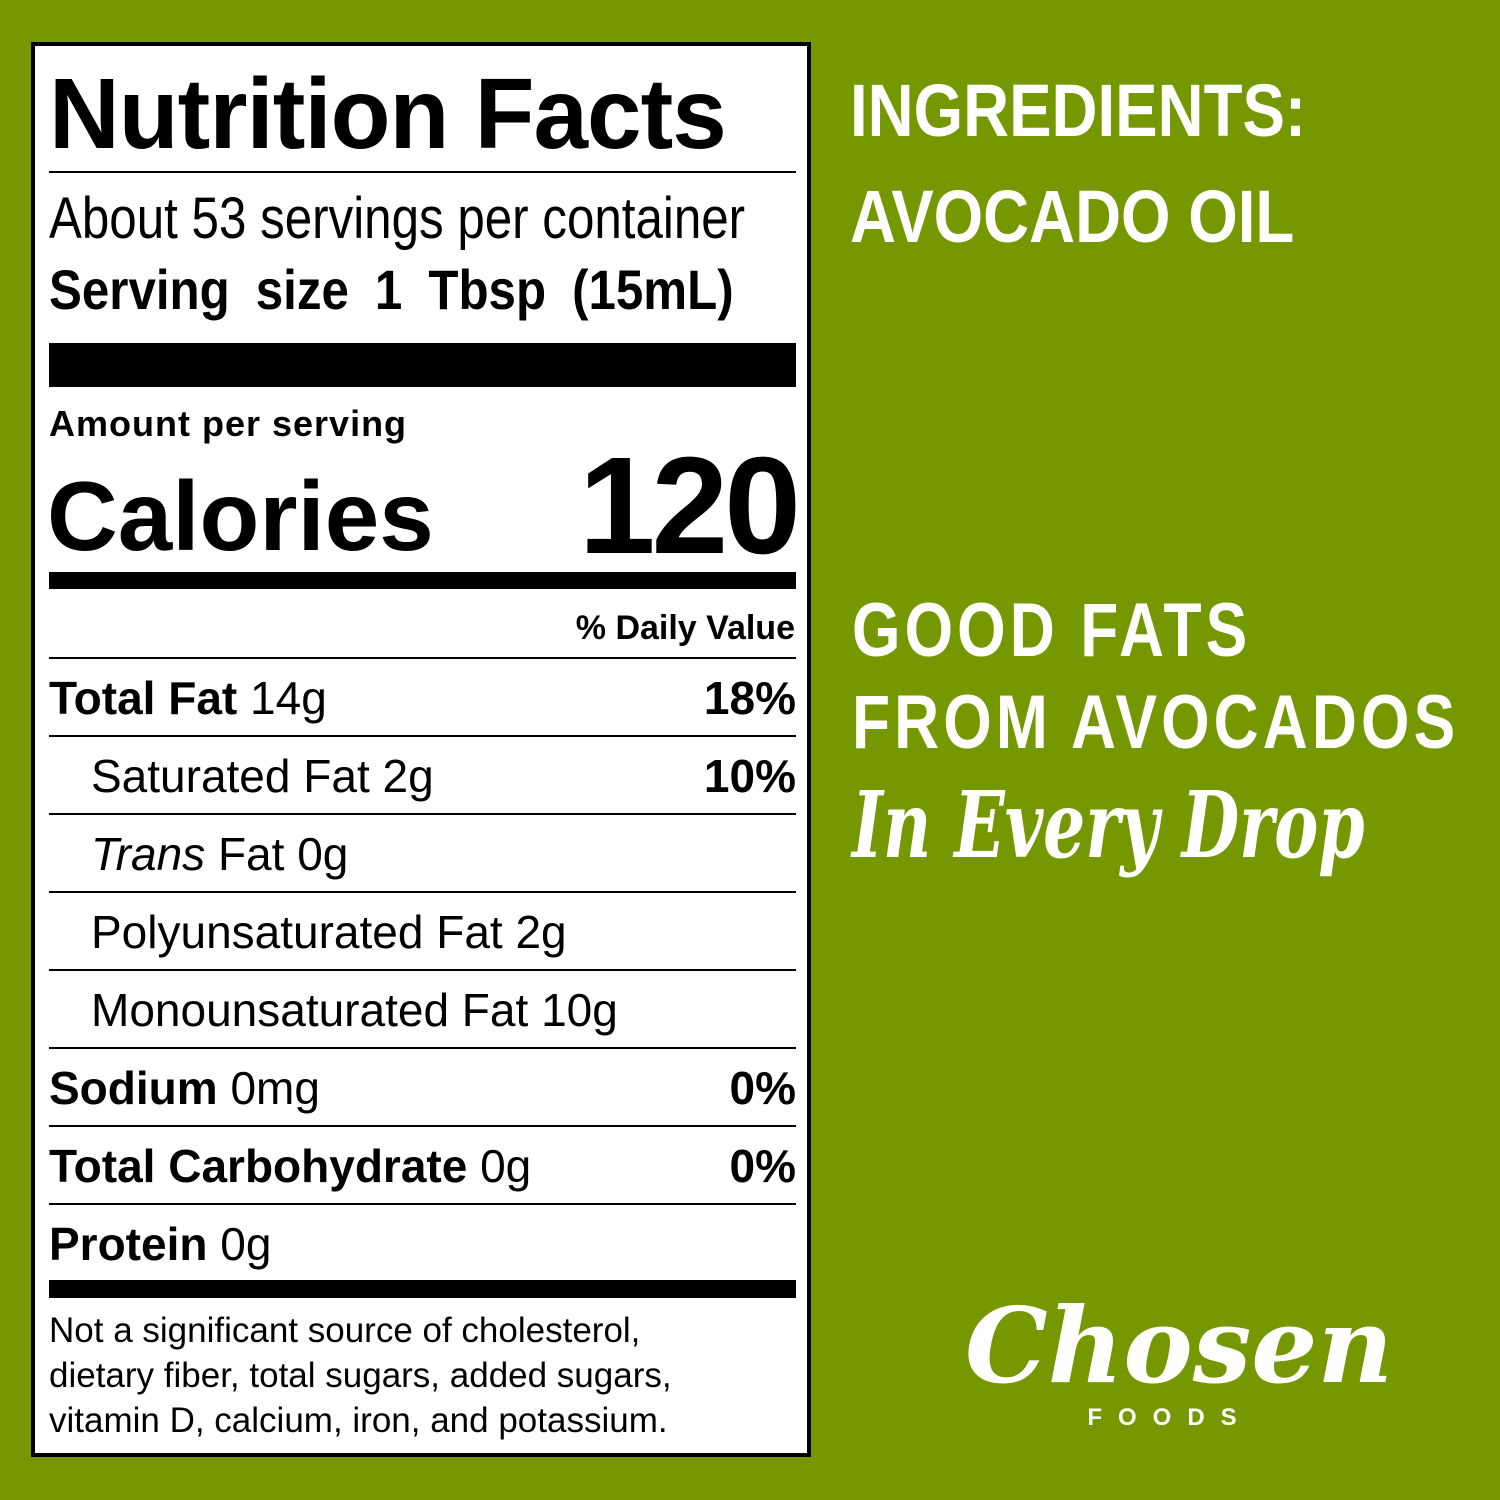  What do you see at coordinates (1170, 1417) in the screenshot?
I see `logo-subtitle: FOODS` at bounding box center [1170, 1417].